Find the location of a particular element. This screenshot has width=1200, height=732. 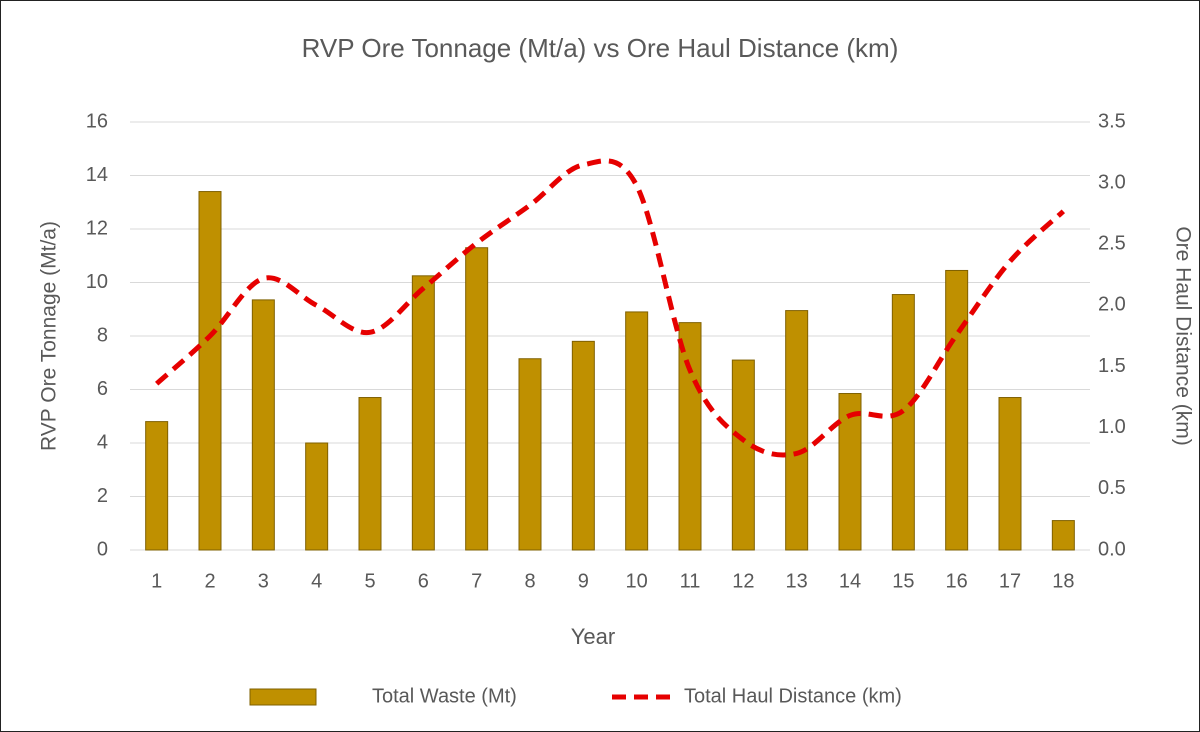

x-tick-label: 17 is located at coordinates (1010, 581).